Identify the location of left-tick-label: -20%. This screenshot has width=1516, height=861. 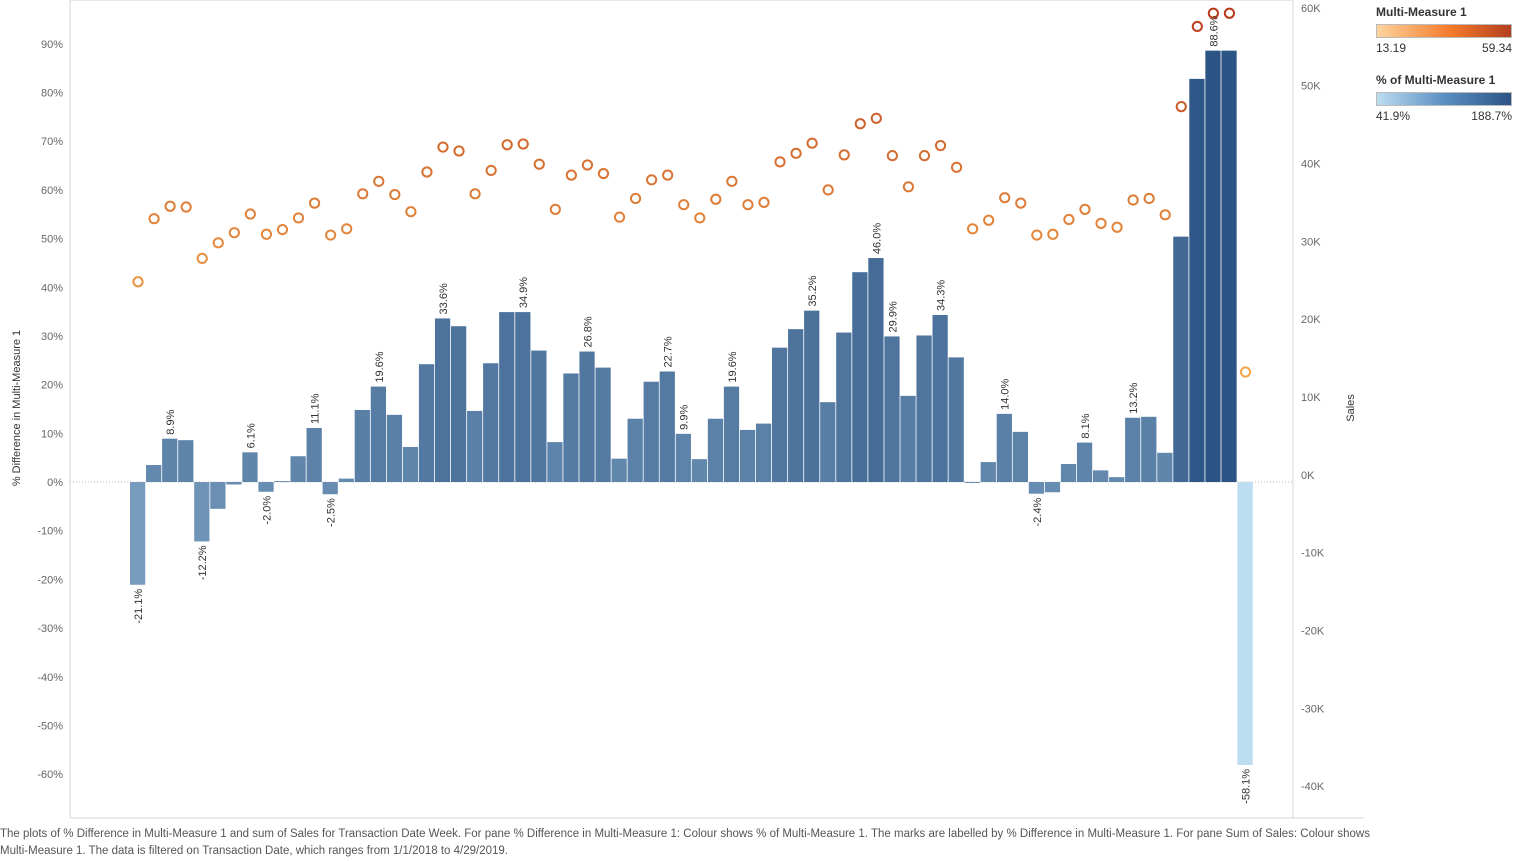
(50, 580).